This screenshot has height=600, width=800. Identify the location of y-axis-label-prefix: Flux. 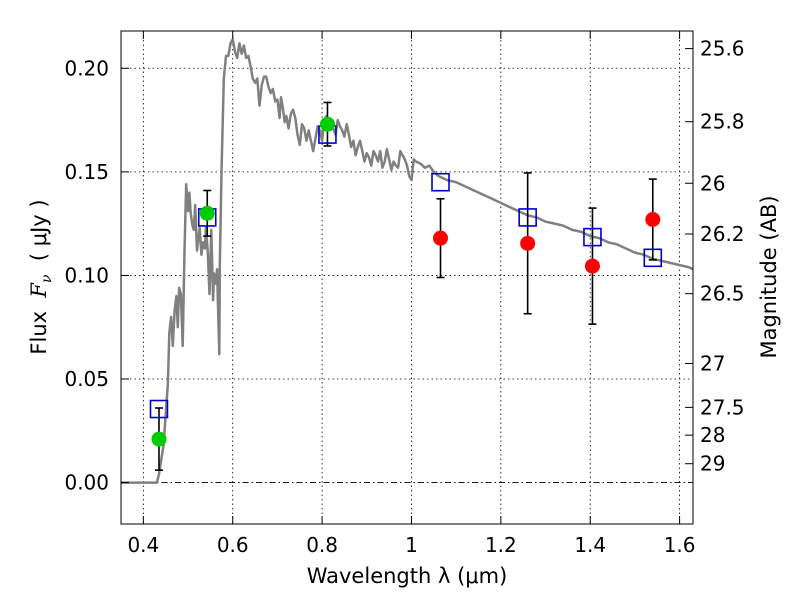
(39, 326).